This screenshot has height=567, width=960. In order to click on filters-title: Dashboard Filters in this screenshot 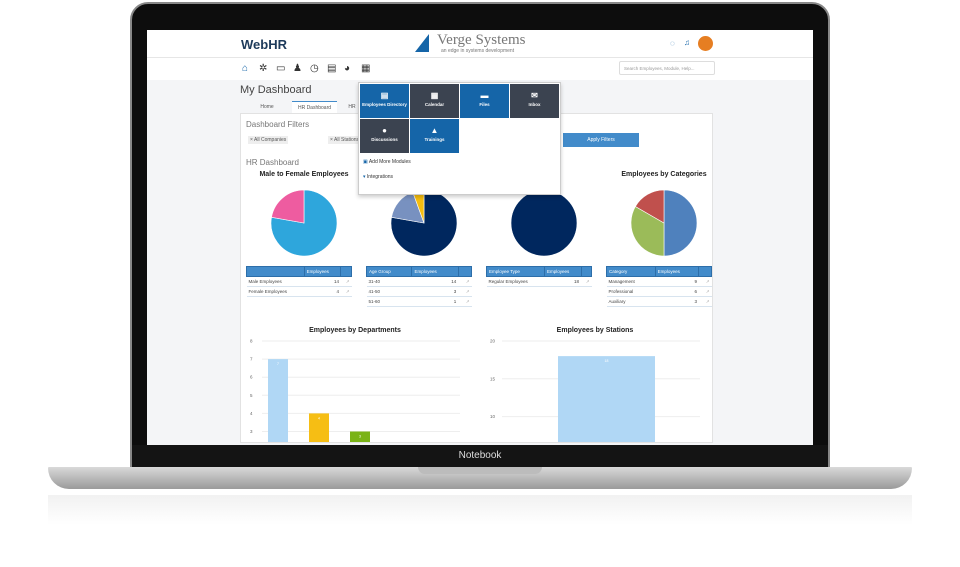, I will do `click(278, 124)`.